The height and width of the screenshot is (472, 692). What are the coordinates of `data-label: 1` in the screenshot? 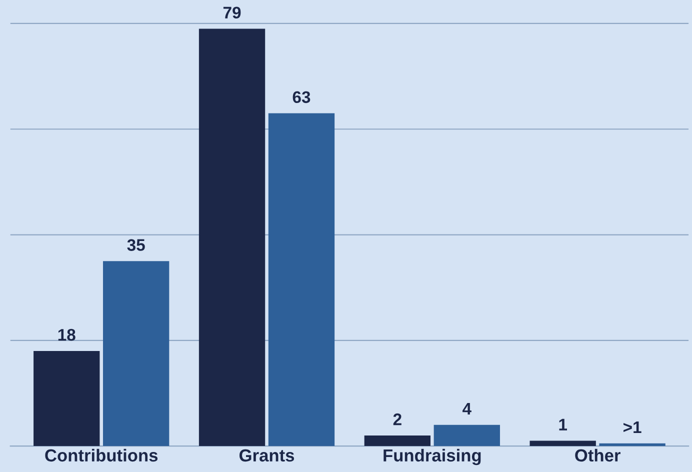 It's located at (563, 424).